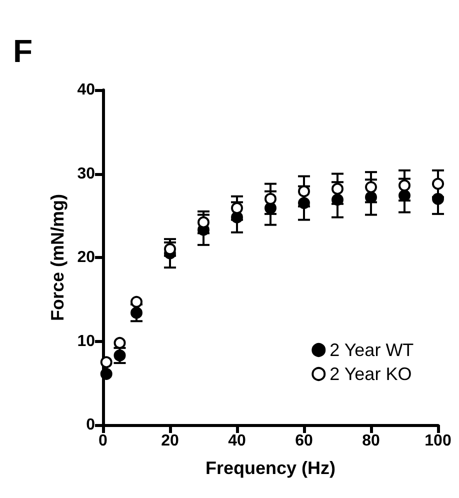 Image resolution: width=459 pixels, height=498 pixels. What do you see at coordinates (86, 341) in the screenshot?
I see `y-tick-label: 10` at bounding box center [86, 341].